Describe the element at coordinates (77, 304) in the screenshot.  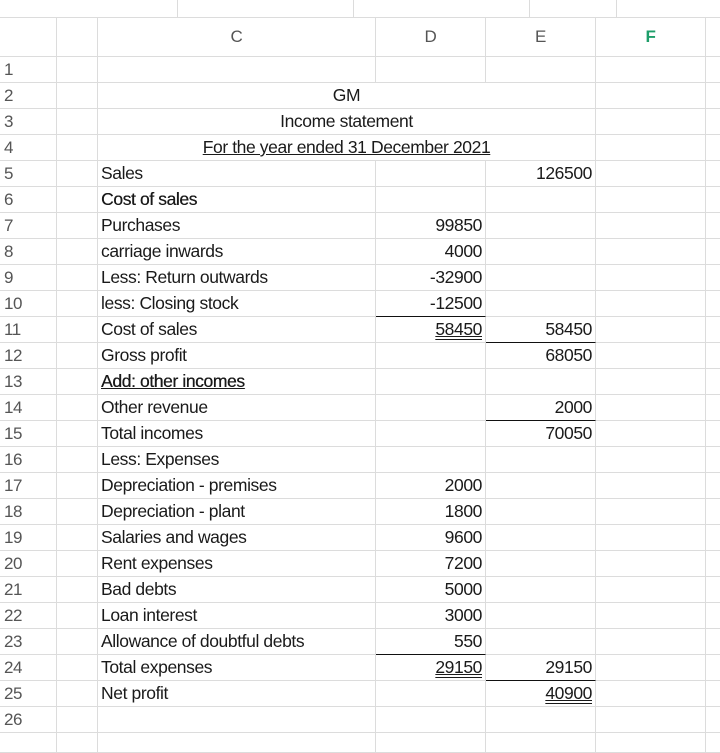
I see `cell-b10` at that location.